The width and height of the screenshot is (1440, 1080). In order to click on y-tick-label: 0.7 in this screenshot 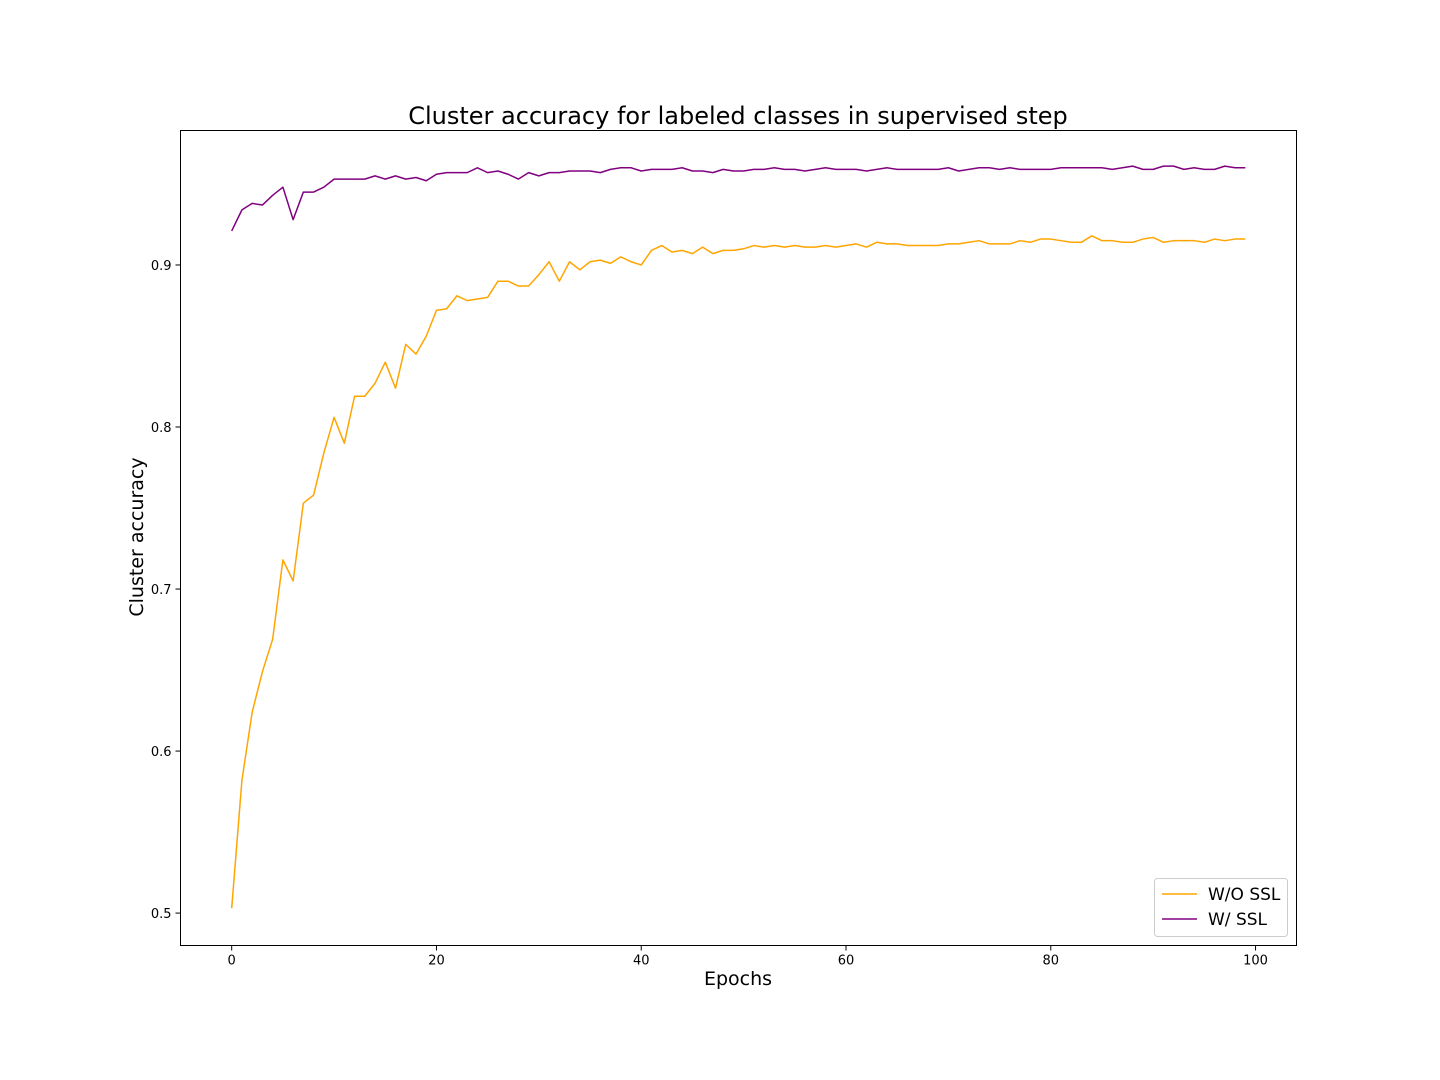, I will do `click(161, 590)`.